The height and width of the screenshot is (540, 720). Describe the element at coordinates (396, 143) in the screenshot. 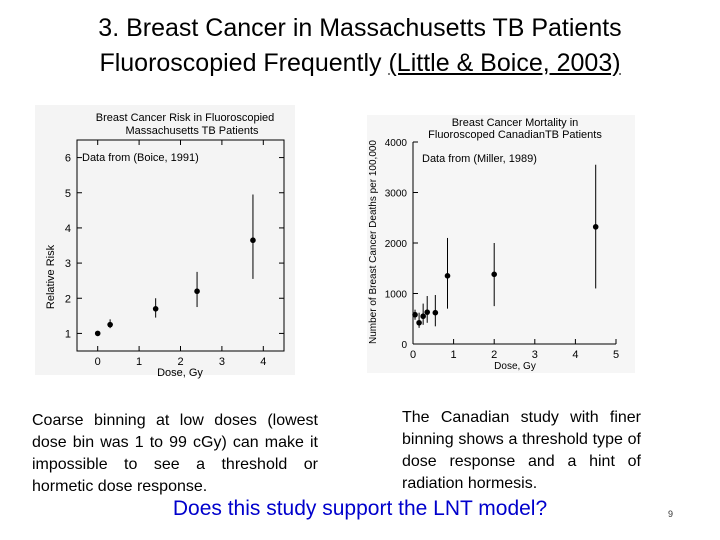

I see `y-tick-label: 4000` at that location.